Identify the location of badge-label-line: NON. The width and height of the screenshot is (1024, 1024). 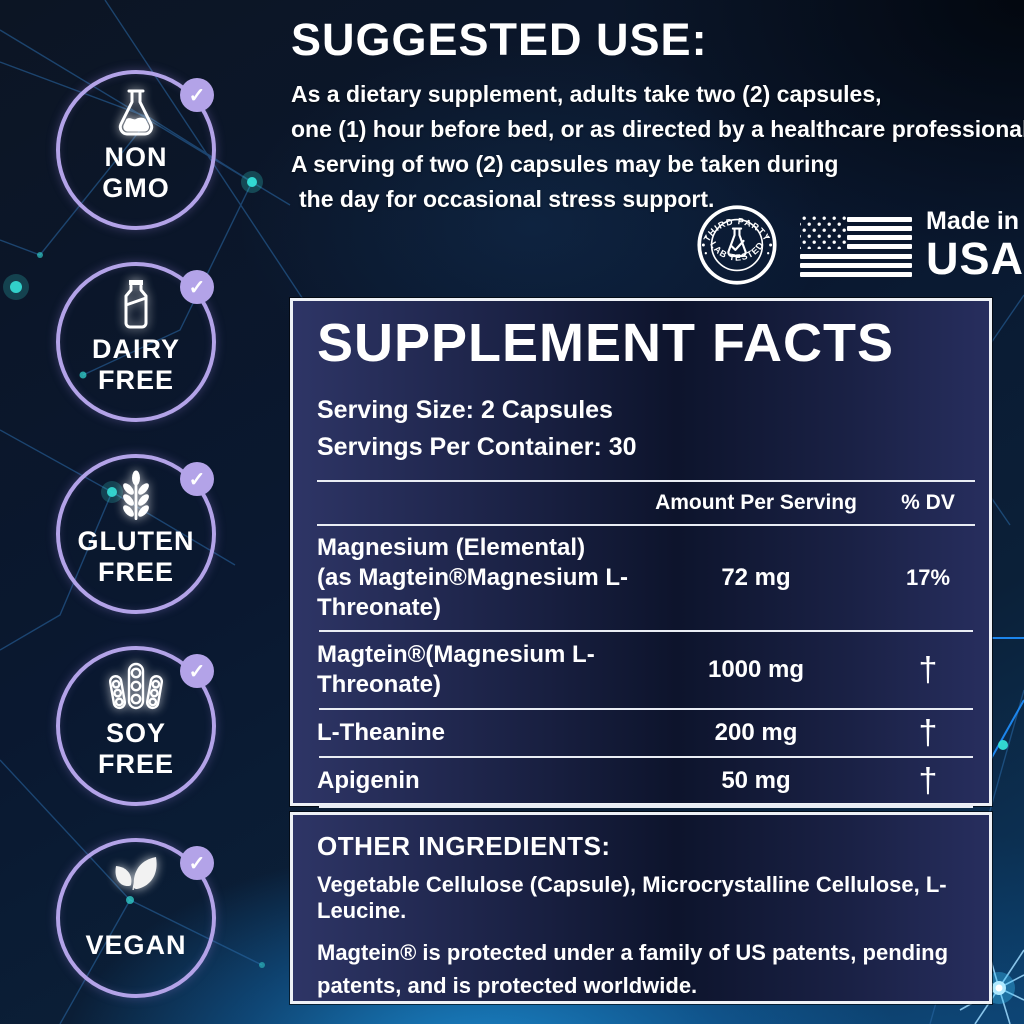
(136, 157).